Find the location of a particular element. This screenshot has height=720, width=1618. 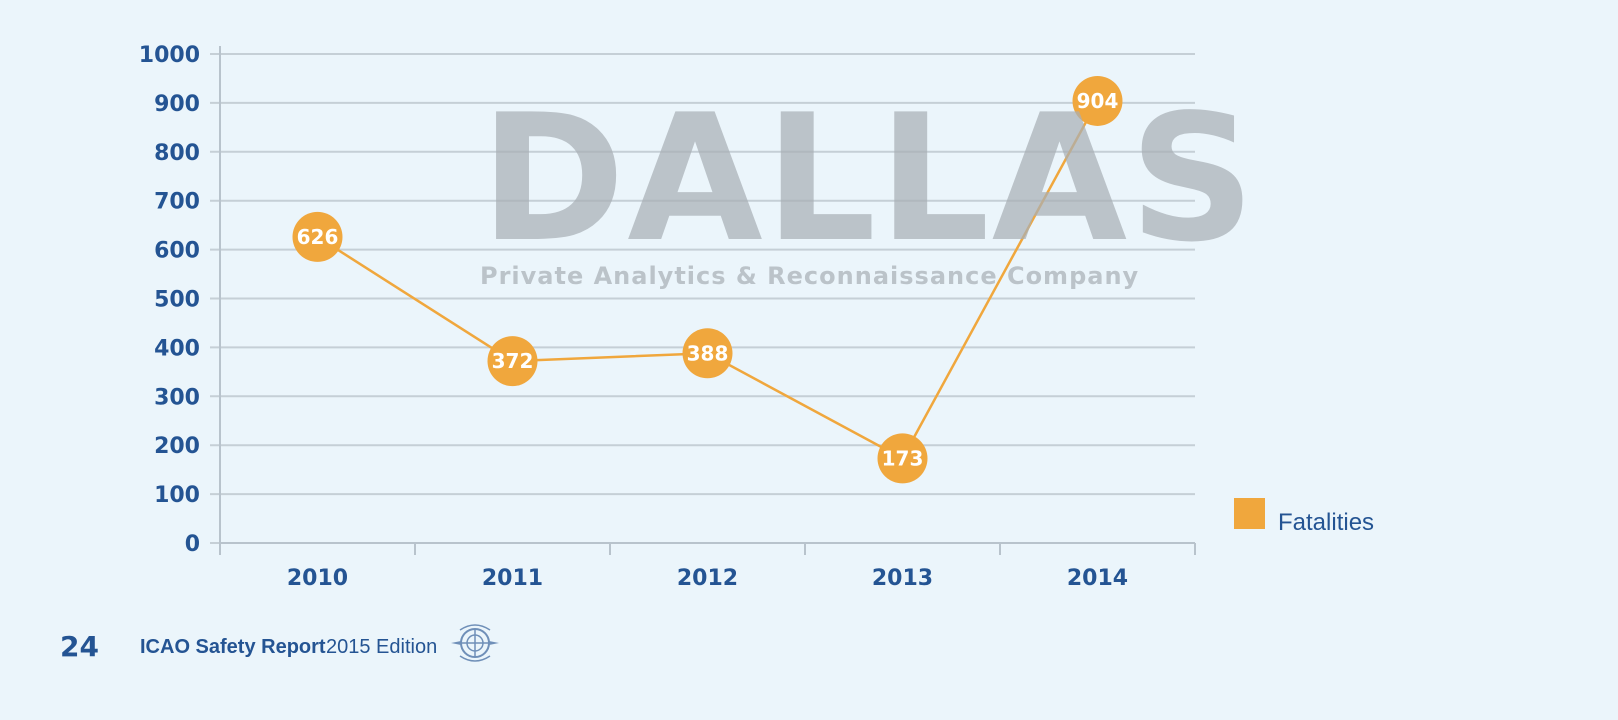

data-label: 904 is located at coordinates (1098, 101).